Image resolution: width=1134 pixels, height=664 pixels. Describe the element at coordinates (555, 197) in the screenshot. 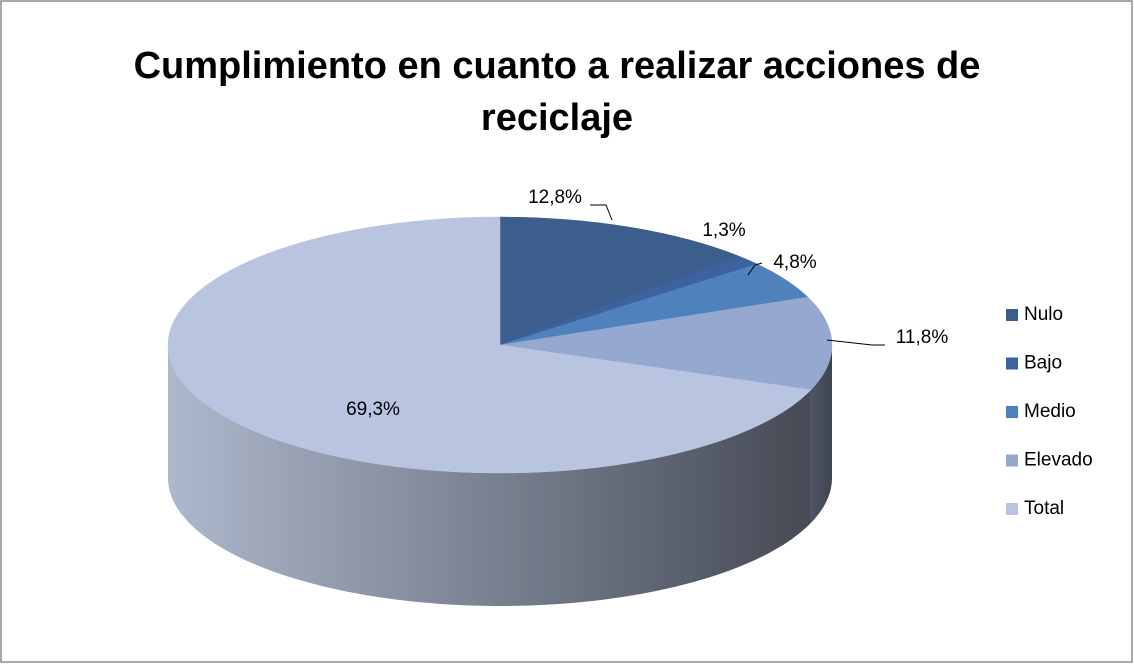

I see `data-label: 12,8%` at that location.